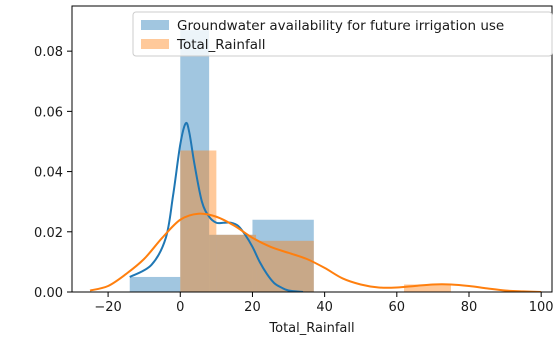 The height and width of the screenshot is (339, 556). I want to click on x-tick-label: 0, so click(180, 307).